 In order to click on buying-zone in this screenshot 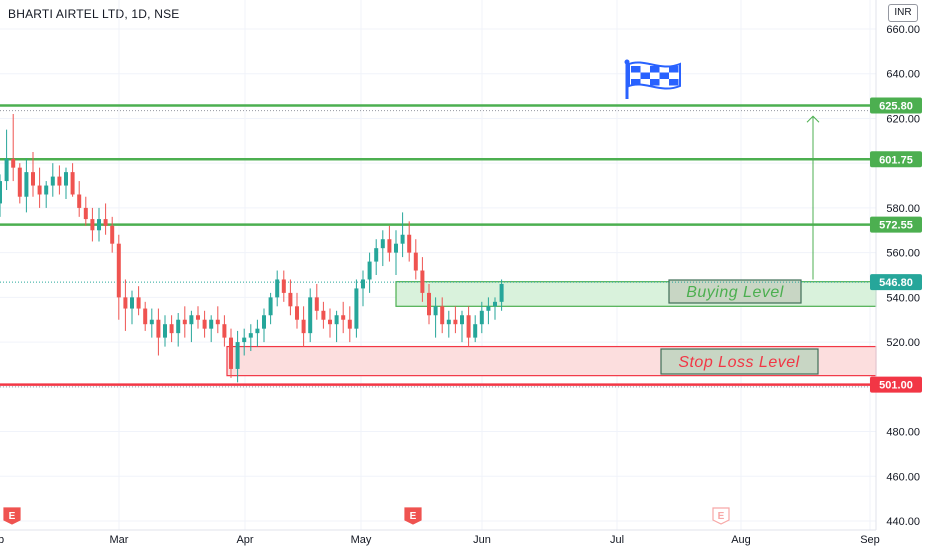, I will do `click(636, 294)`.